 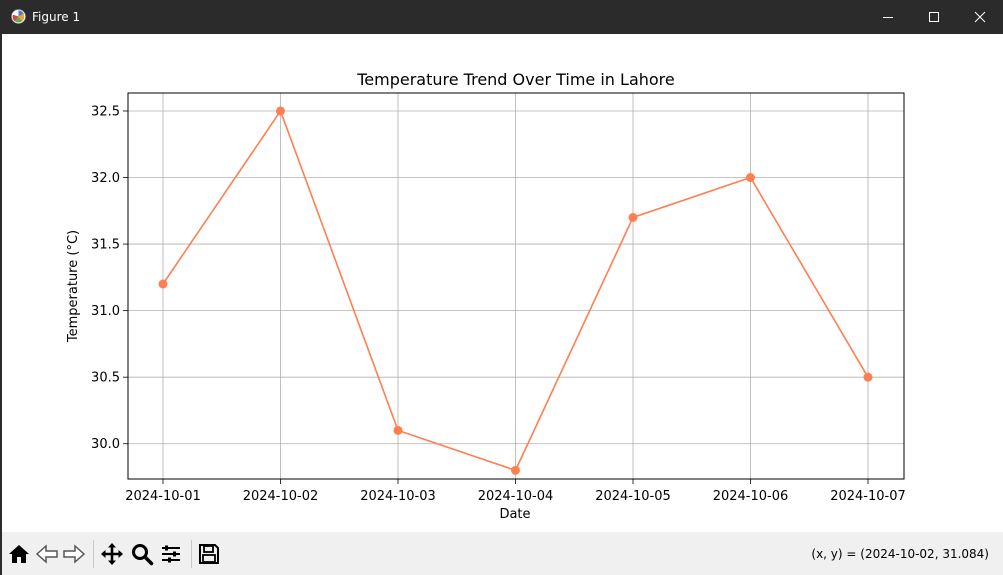 What do you see at coordinates (868, 496) in the screenshot?
I see `x-tick-label: 2024-10-07` at bounding box center [868, 496].